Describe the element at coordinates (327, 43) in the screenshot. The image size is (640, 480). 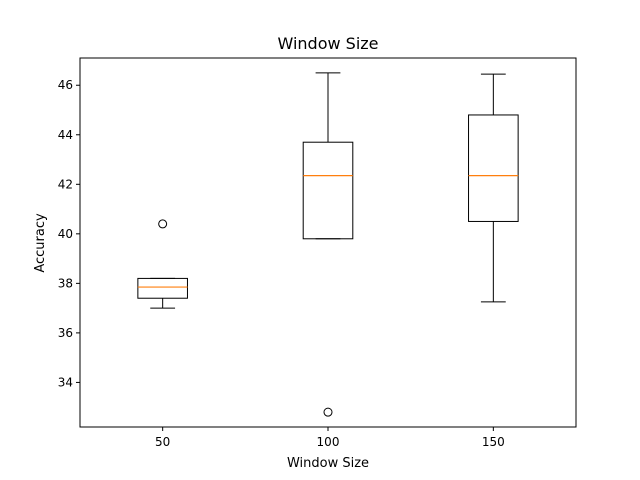
I see `chart-title: Window Size` at that location.